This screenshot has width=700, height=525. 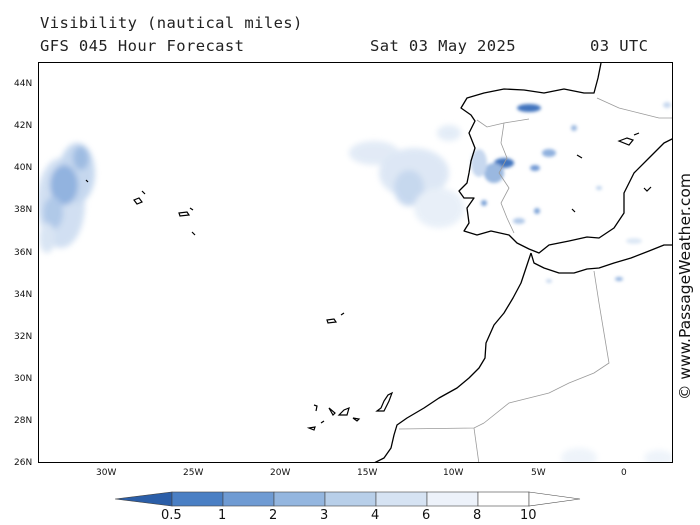 I want to click on lat-label-36n: 36N, so click(x=23, y=253).